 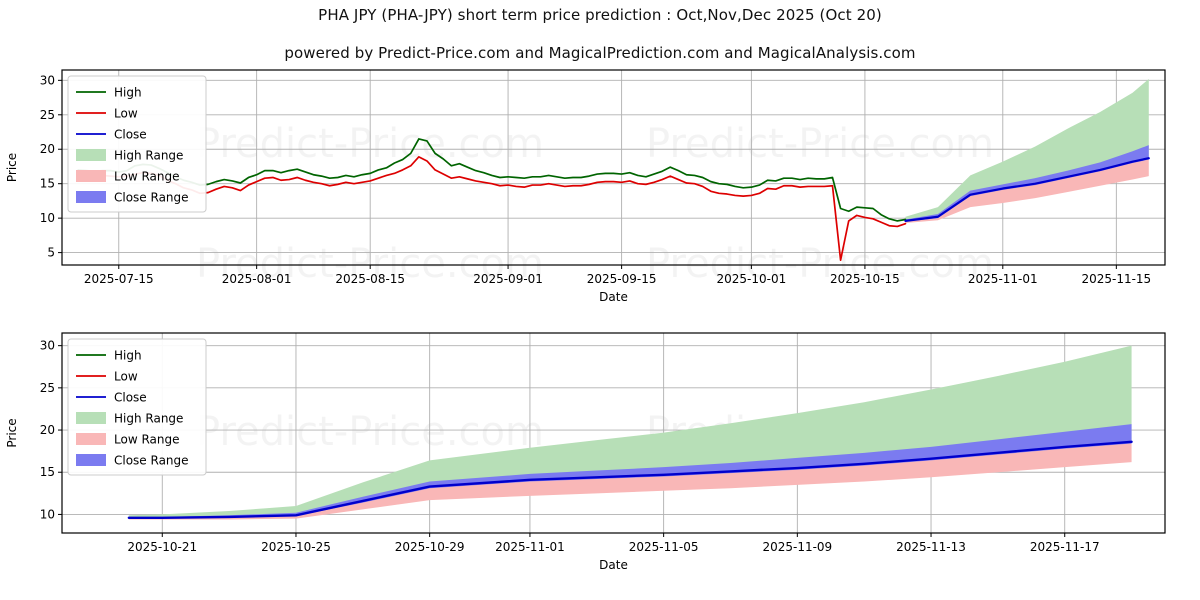 What do you see at coordinates (1116, 279) in the screenshot?
I see `x-tick-label: 2025-11-15` at bounding box center [1116, 279].